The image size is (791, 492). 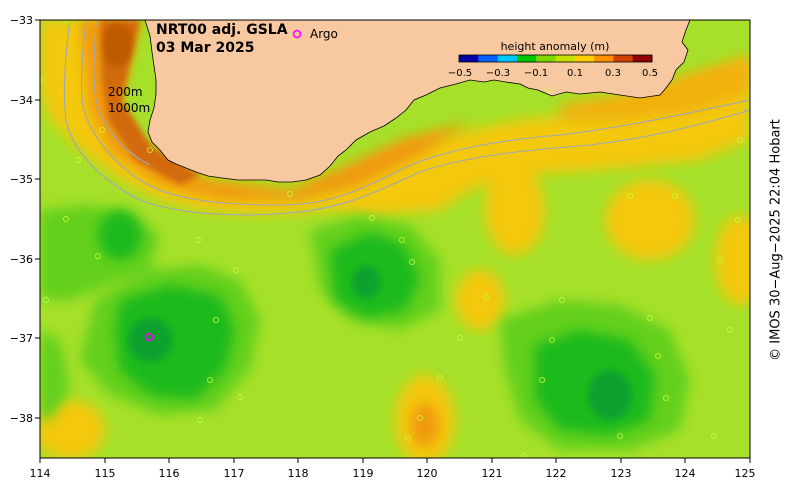 What do you see at coordinates (21, 179) in the screenshot?
I see `y-tick-label: −35` at bounding box center [21, 179].